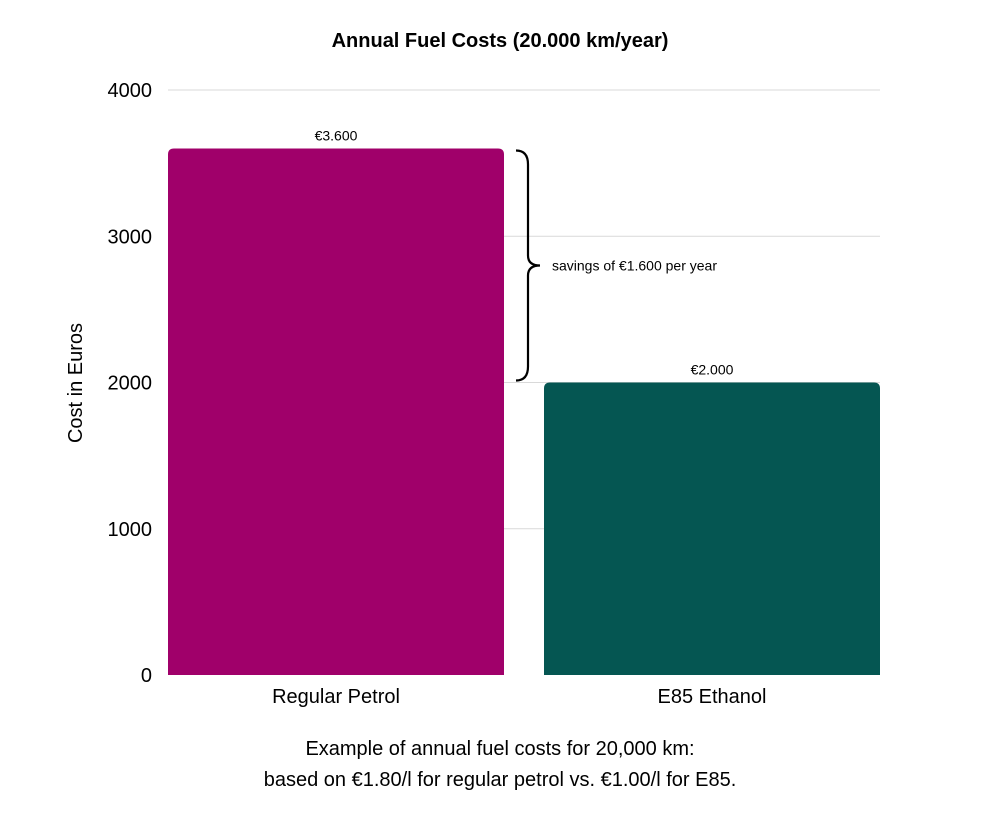  Describe the element at coordinates (130, 91) in the screenshot. I see `y-tick-label: 4000` at that location.